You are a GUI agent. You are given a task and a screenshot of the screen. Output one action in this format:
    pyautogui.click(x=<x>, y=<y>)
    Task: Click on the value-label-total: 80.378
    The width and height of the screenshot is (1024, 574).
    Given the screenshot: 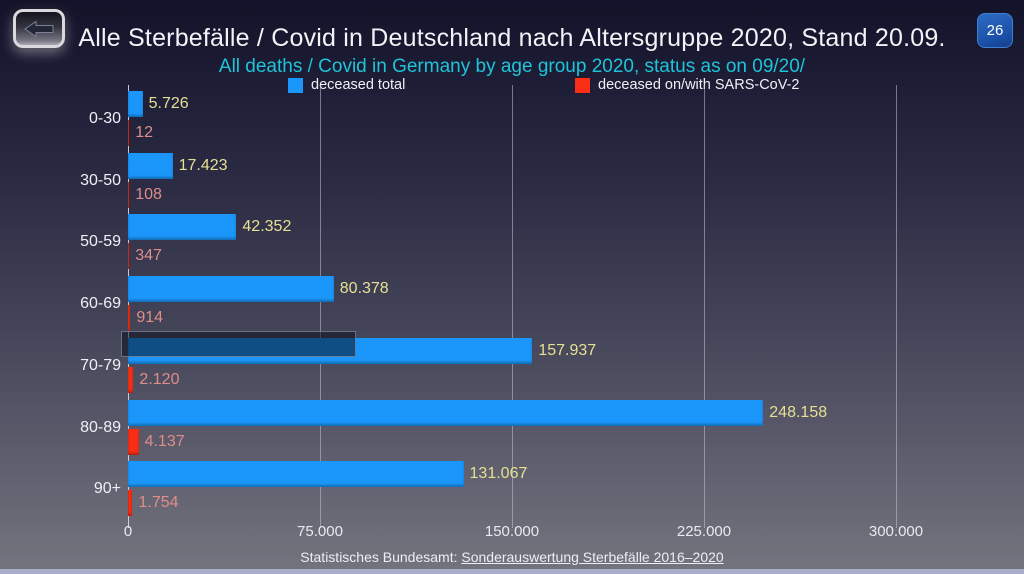 What is the action you would take?
    pyautogui.click(x=364, y=289)
    